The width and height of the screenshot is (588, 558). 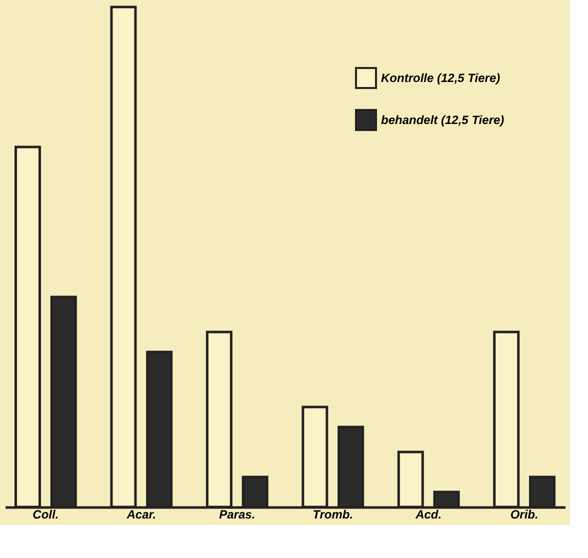 What do you see at coordinates (524, 515) in the screenshot?
I see `x-tick-label: Orib.` at bounding box center [524, 515].